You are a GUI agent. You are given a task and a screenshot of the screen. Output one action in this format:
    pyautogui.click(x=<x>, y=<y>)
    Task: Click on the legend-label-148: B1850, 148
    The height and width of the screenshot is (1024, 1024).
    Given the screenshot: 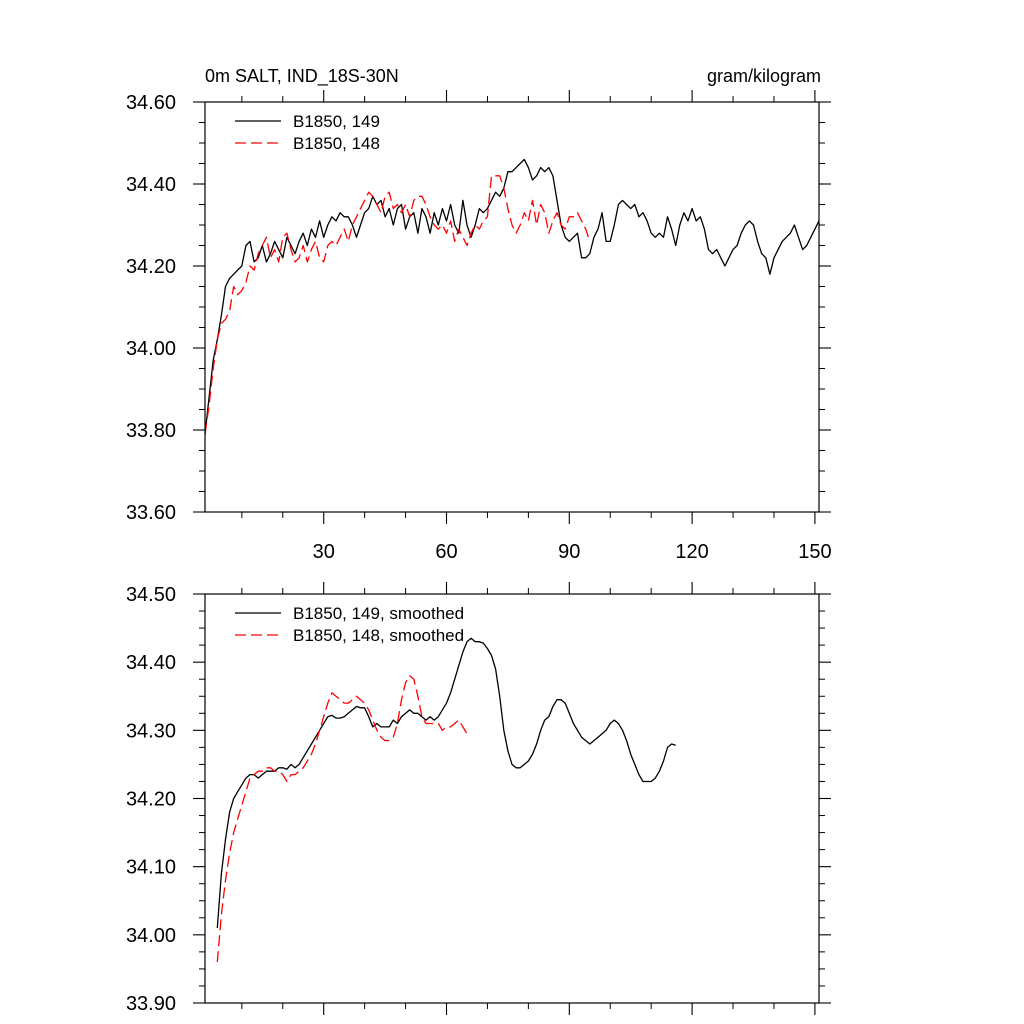 What is the action you would take?
    pyautogui.click(x=336, y=143)
    